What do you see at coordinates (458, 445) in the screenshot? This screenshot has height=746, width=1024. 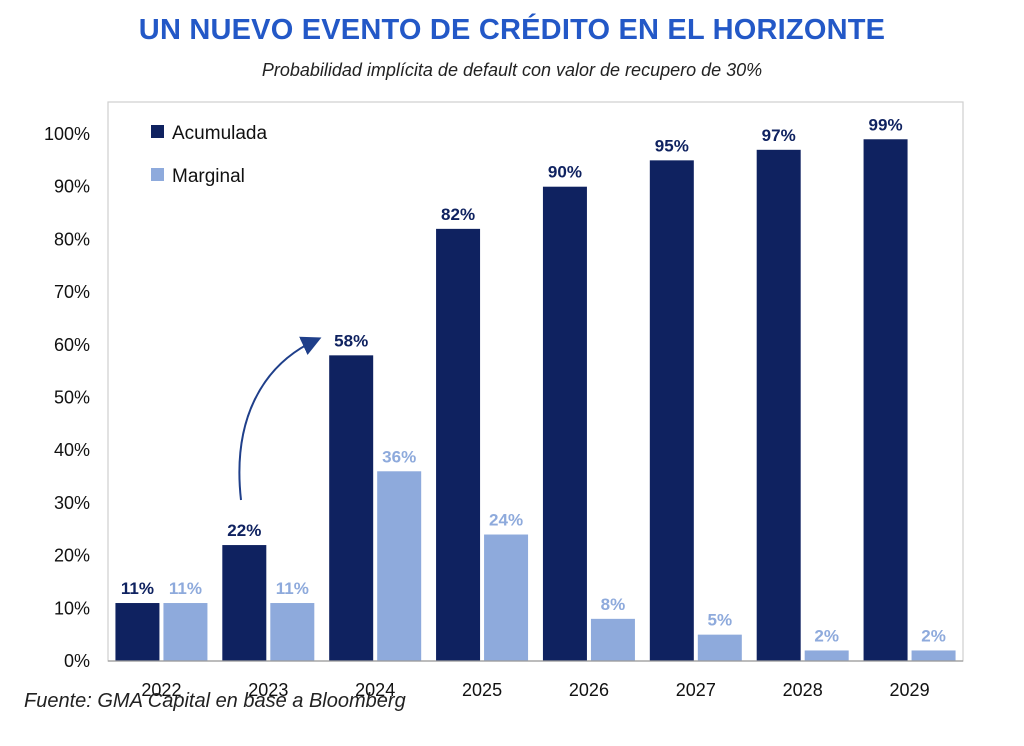 I see `bar-acumulada-2025` at bounding box center [458, 445].